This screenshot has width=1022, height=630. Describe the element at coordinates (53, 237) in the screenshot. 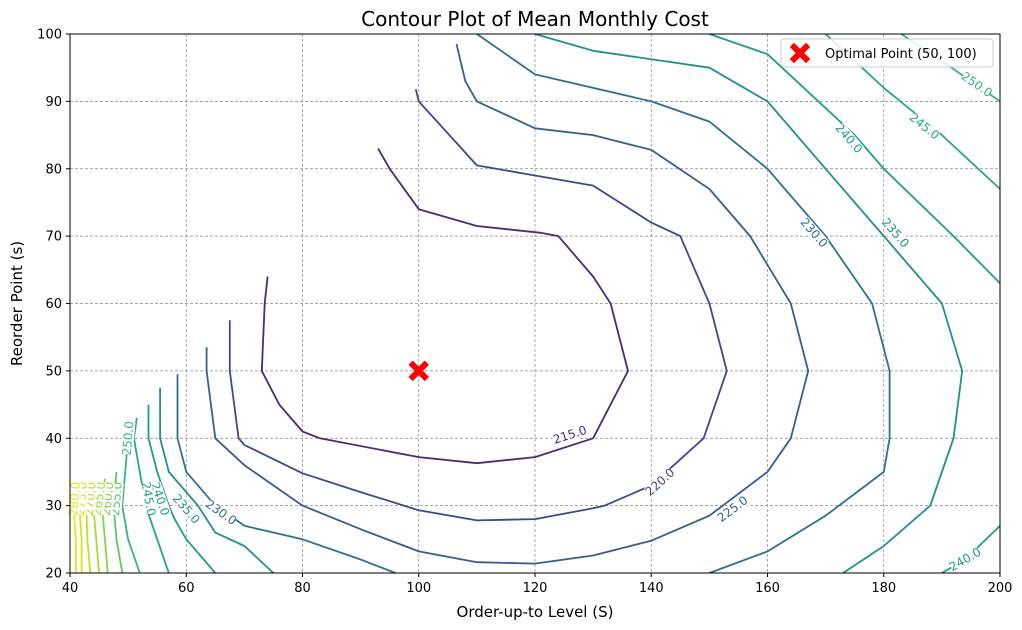

I see `y-tick-label: 70` at that location.